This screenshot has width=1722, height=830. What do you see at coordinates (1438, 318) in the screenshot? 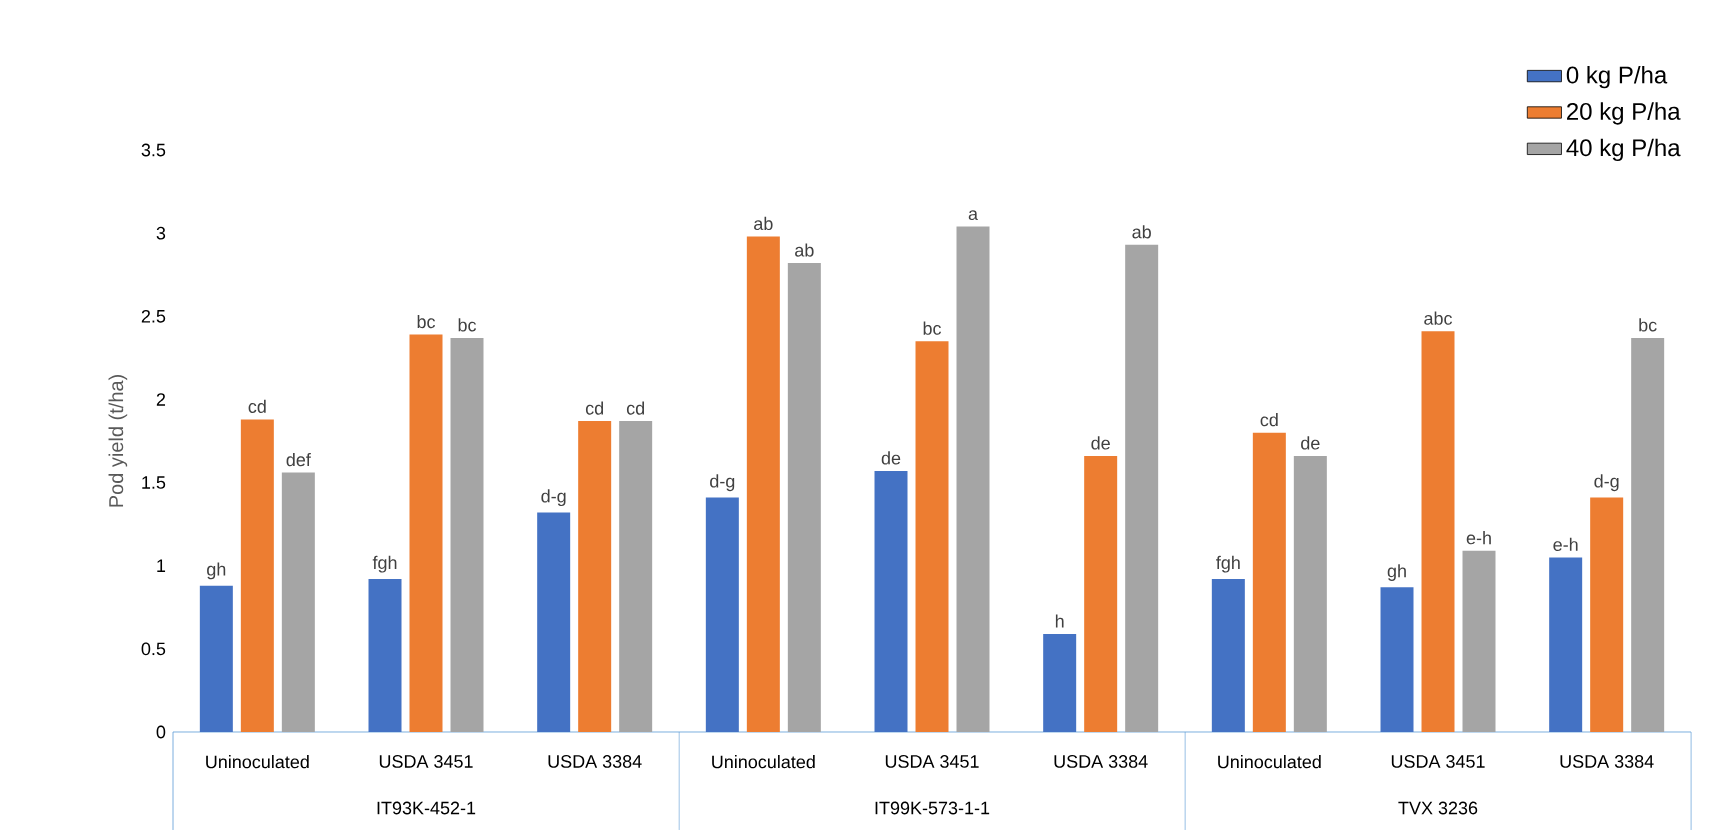
I see `data-label: abc` at bounding box center [1438, 318].